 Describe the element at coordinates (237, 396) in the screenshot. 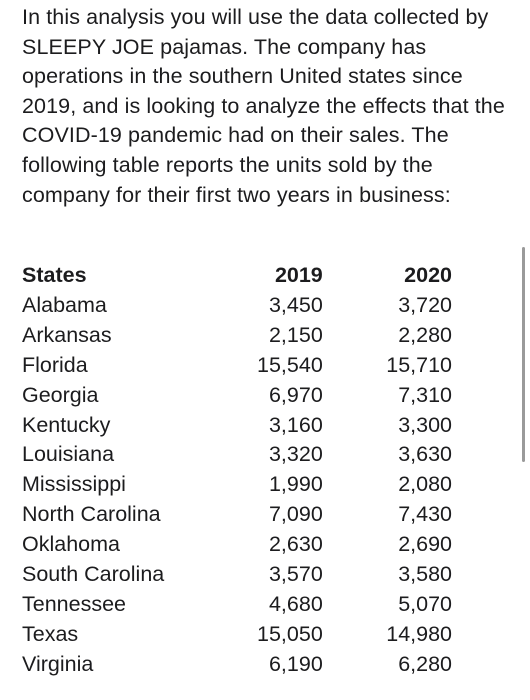

I see `table-row: Georgia 6,970 7,310` at that location.